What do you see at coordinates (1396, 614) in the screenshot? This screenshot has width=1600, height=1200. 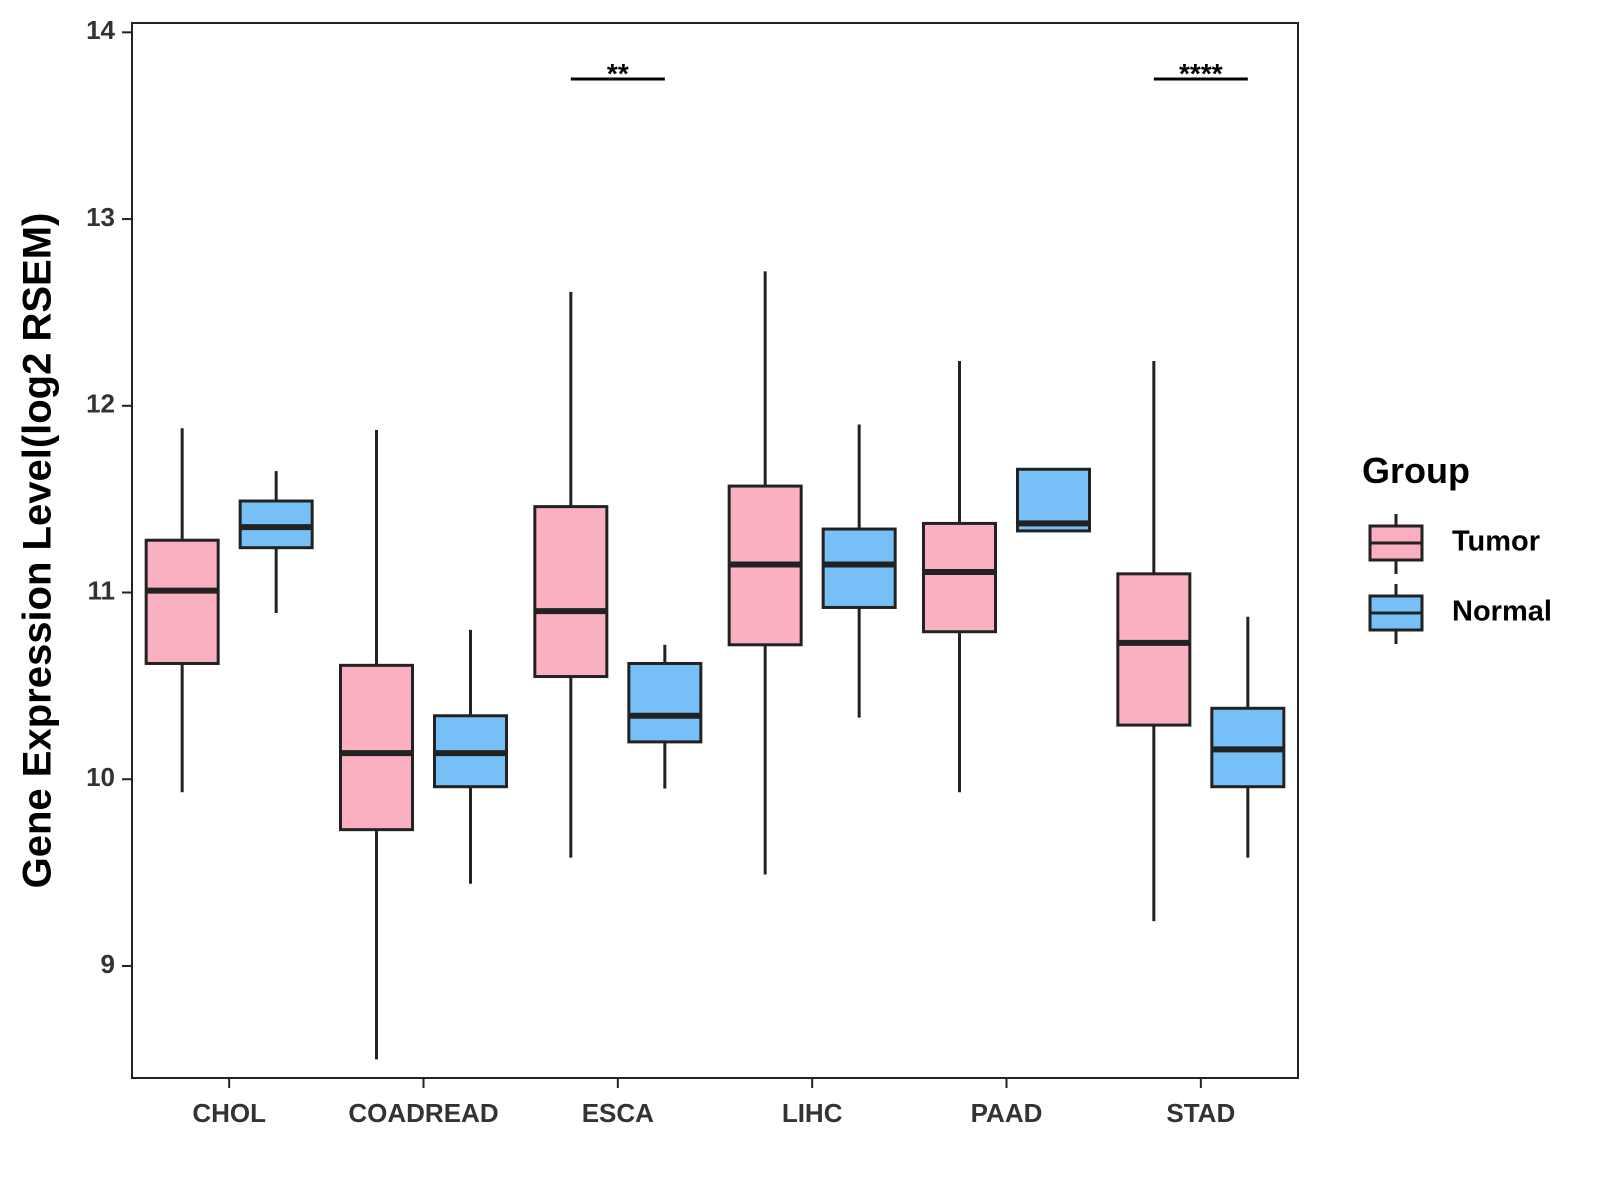 I see `legend-key-normal` at bounding box center [1396, 614].